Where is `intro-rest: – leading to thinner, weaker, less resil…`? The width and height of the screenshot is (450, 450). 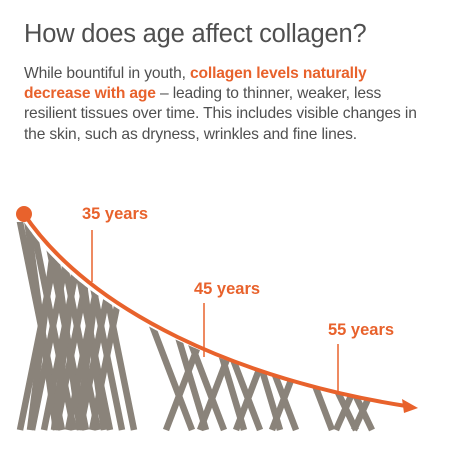 intro-rest: – leading to thinner, weaker, less resil… is located at coordinates (220, 114).